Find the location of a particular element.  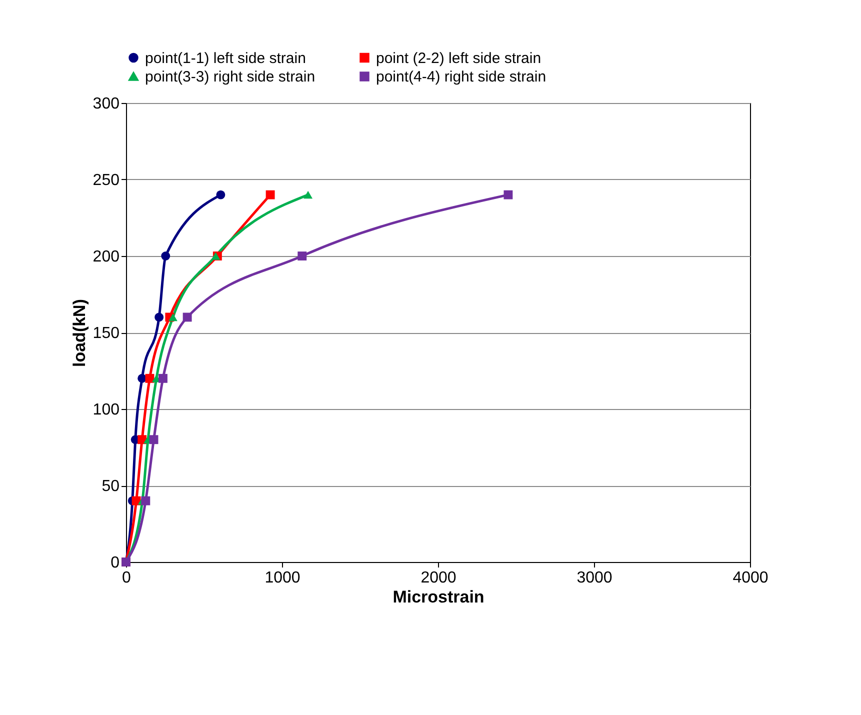

y-tick-label: 250 is located at coordinates (106, 180).